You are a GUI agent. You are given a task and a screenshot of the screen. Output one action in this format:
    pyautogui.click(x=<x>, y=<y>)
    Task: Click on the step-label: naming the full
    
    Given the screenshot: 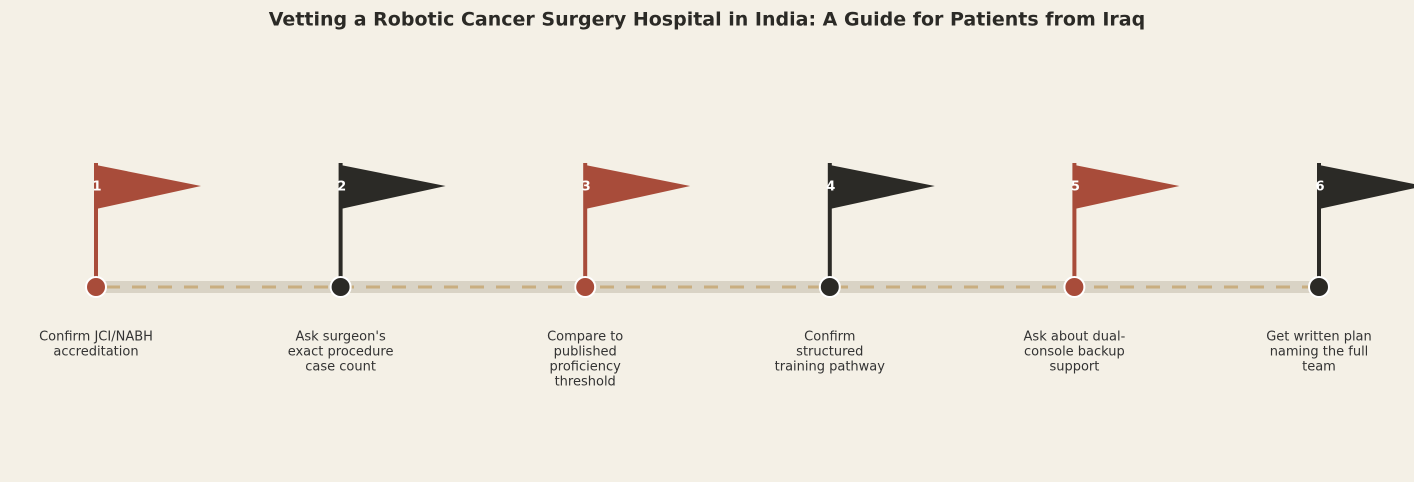 What is the action you would take?
    pyautogui.click(x=1319, y=352)
    